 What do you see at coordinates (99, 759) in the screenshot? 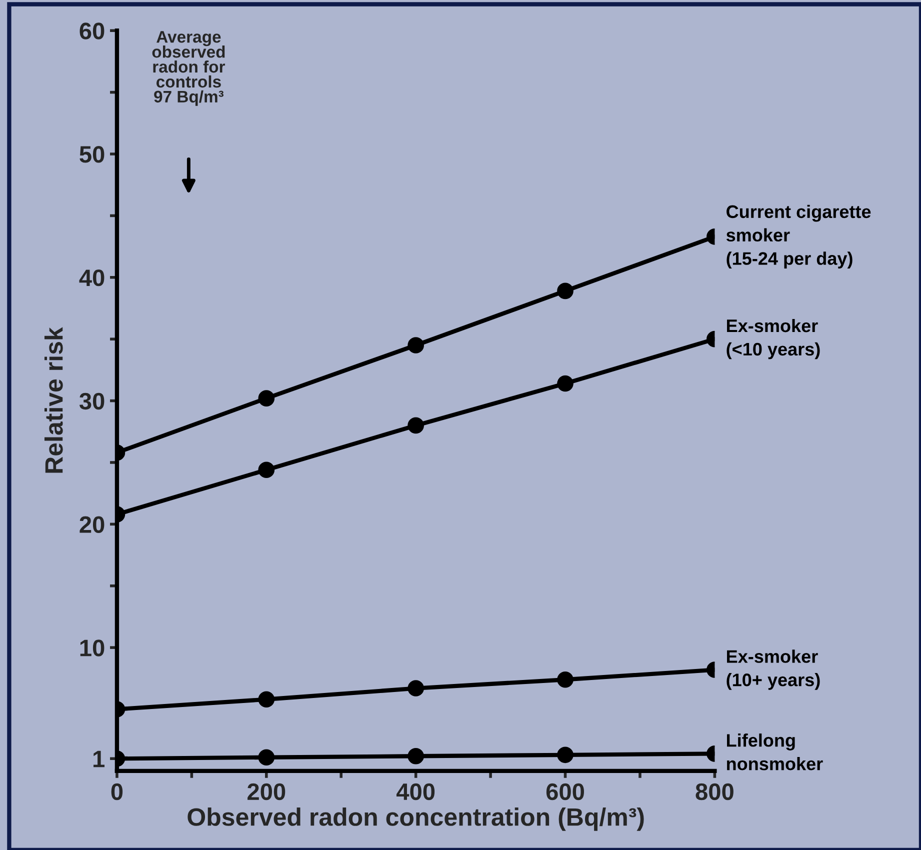
I see `y-tick-label: 1` at bounding box center [99, 759].